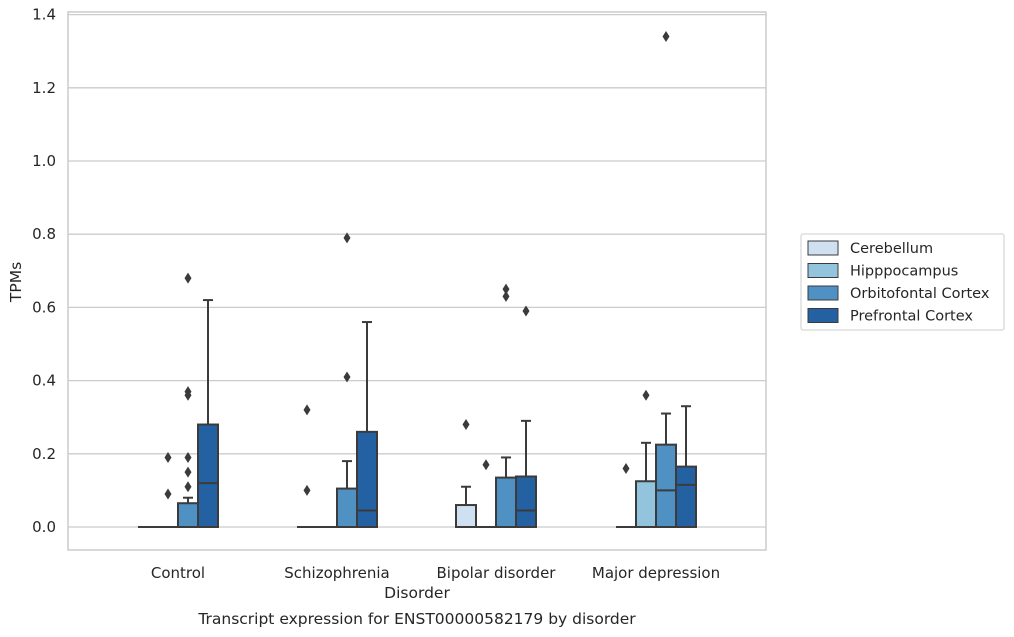  Describe the element at coordinates (44, 161) in the screenshot. I see `y-tick-label: 1.0` at that location.